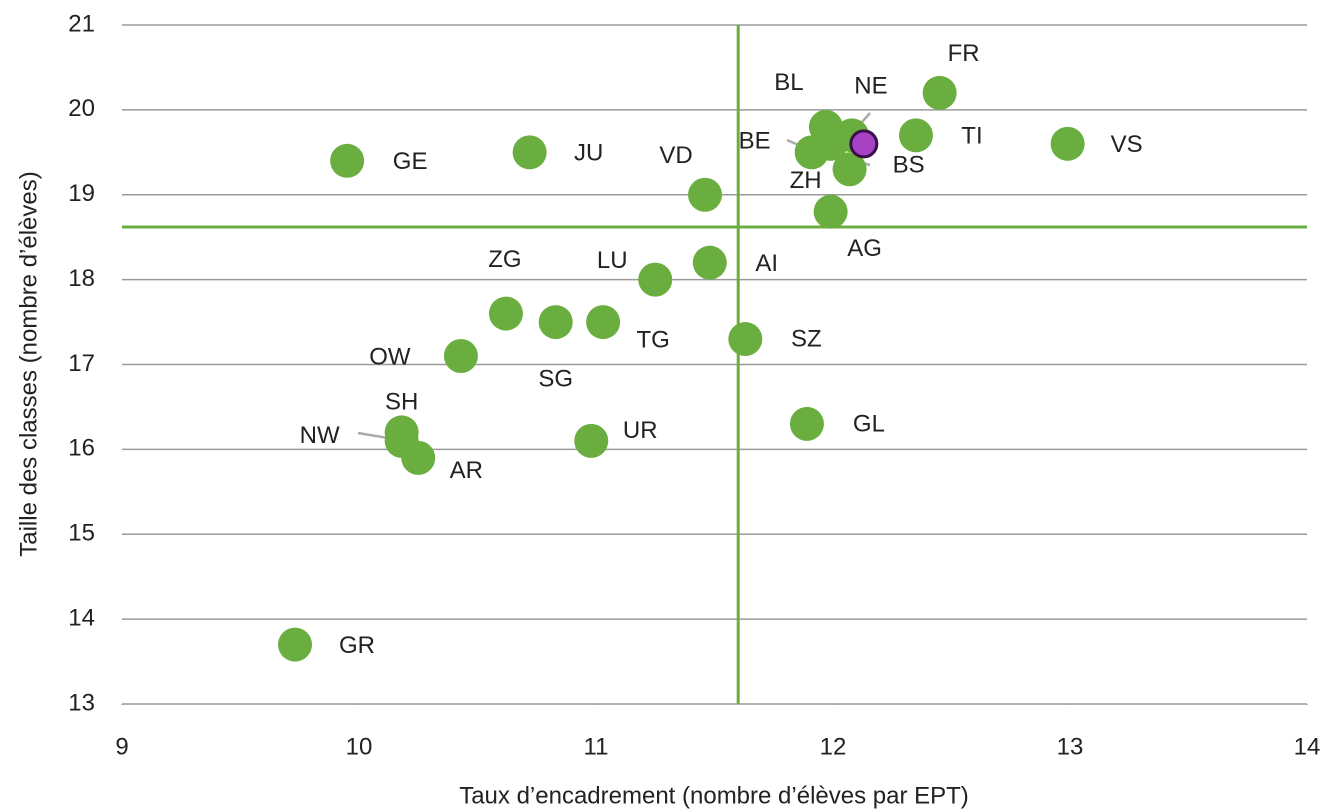 The height and width of the screenshot is (812, 1328). Describe the element at coordinates (806, 338) in the screenshot. I see `point-label: SZ` at that location.